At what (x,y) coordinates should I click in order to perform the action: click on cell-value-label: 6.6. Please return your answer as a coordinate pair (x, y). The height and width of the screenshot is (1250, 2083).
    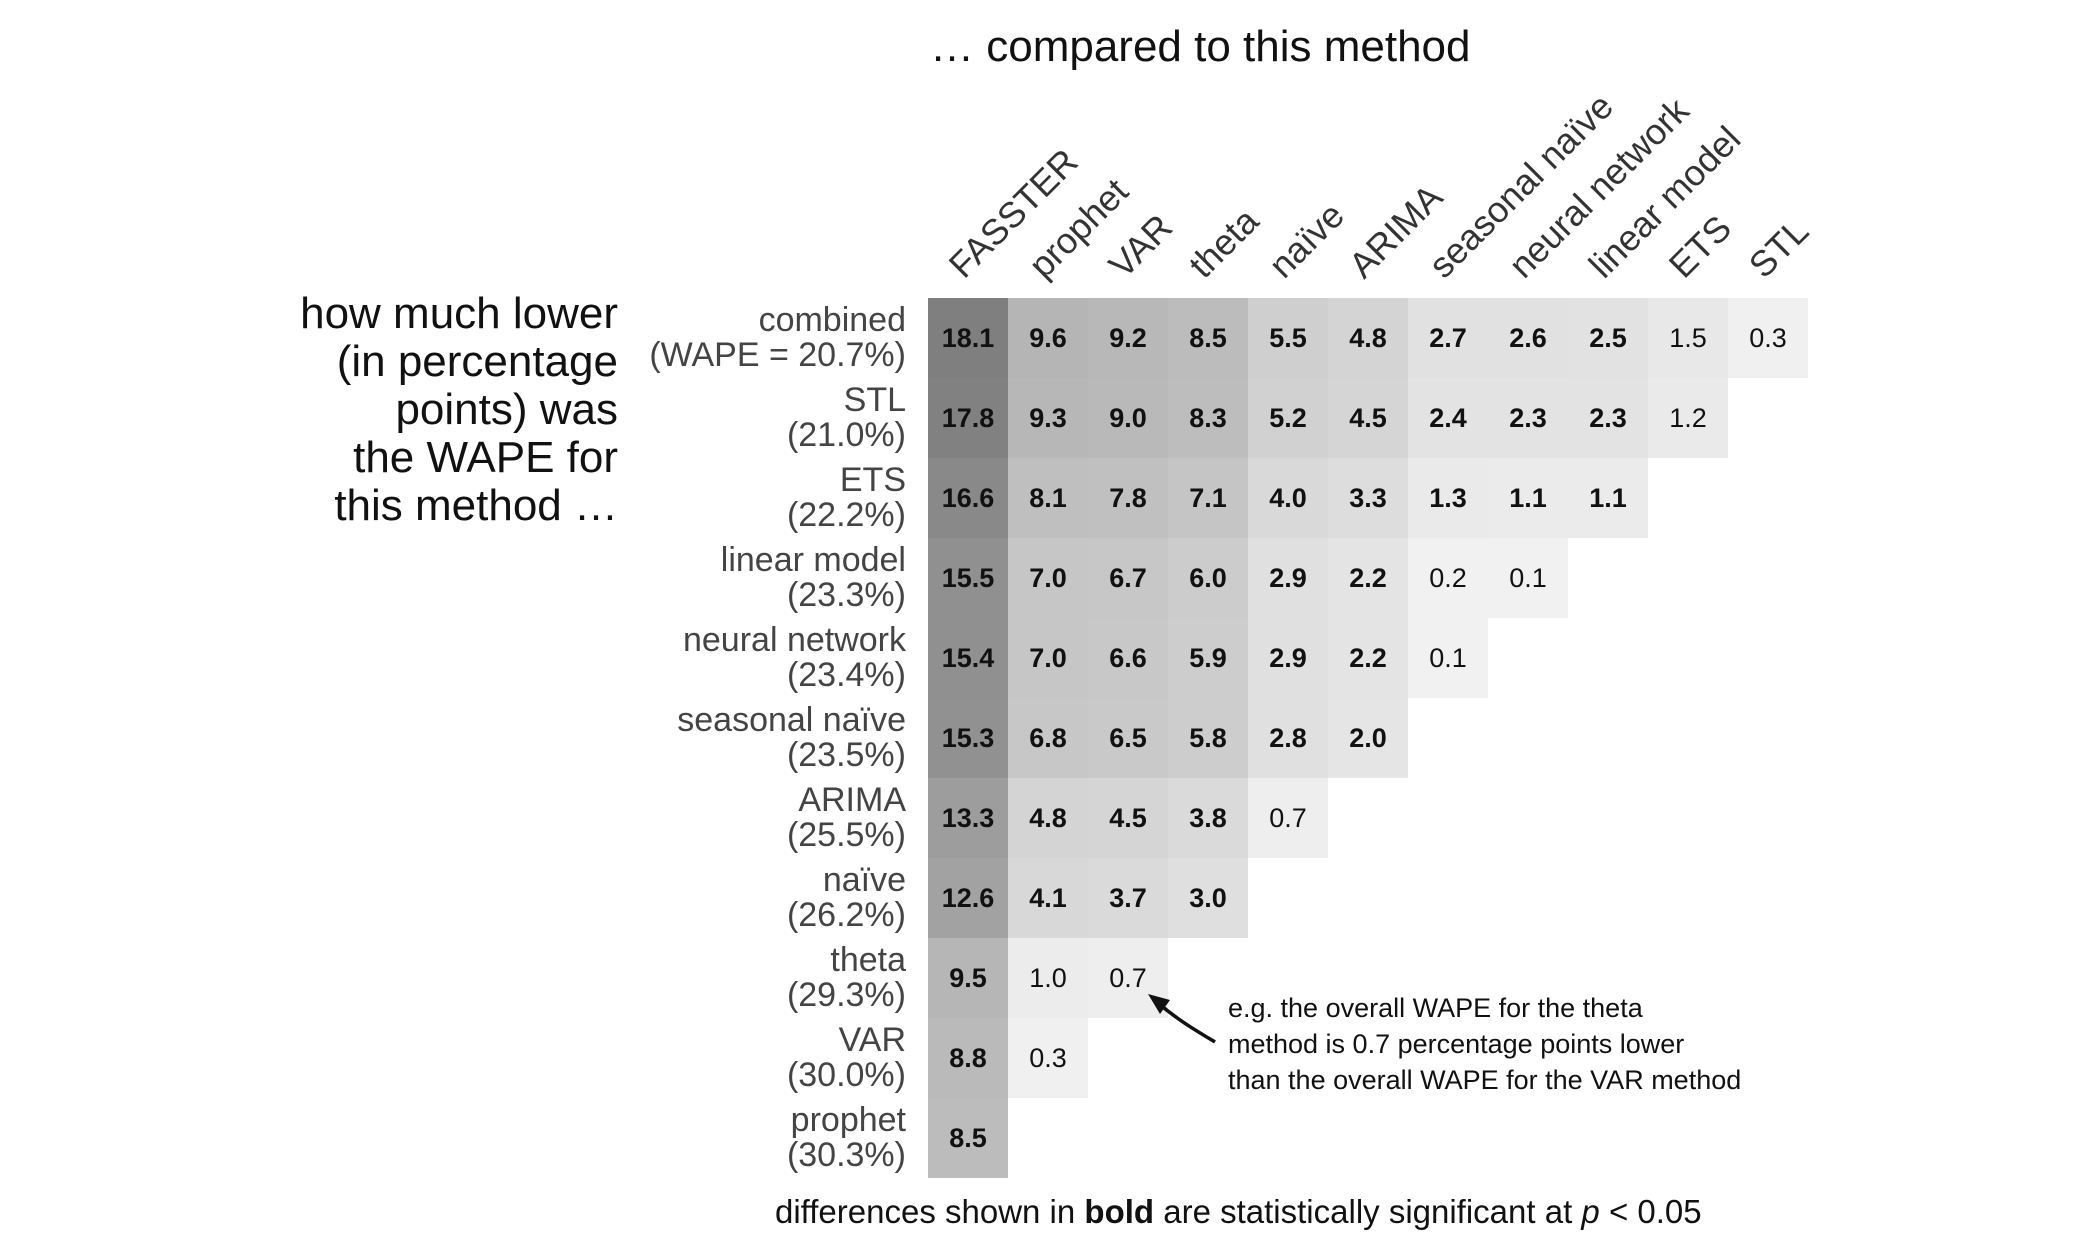
    Looking at the image, I should click on (1128, 658).